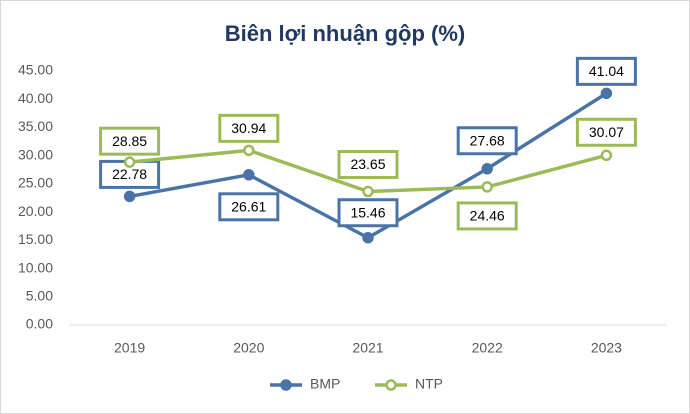 This screenshot has width=690, height=414. I want to click on data-label: 27.68, so click(487, 140).